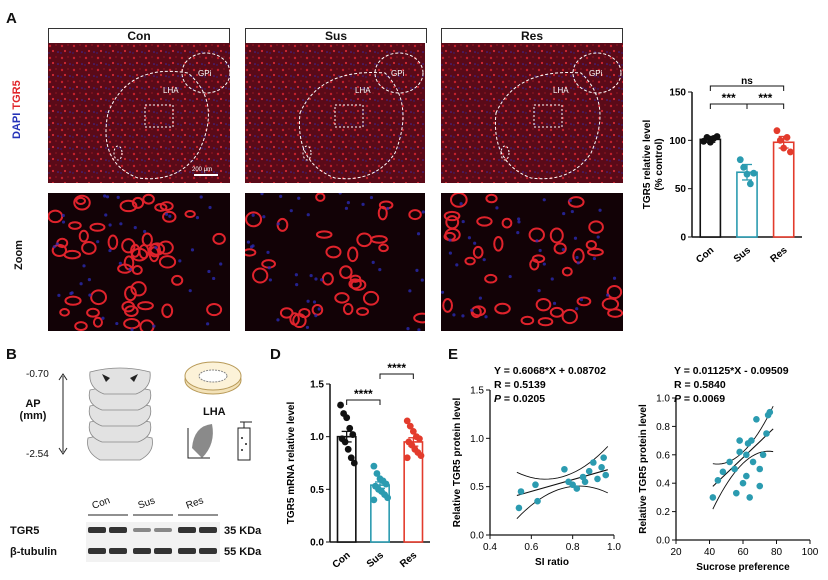 The width and height of the screenshot is (828, 580). I want to click on x-axis-label: Sucrose preference, so click(743, 567).